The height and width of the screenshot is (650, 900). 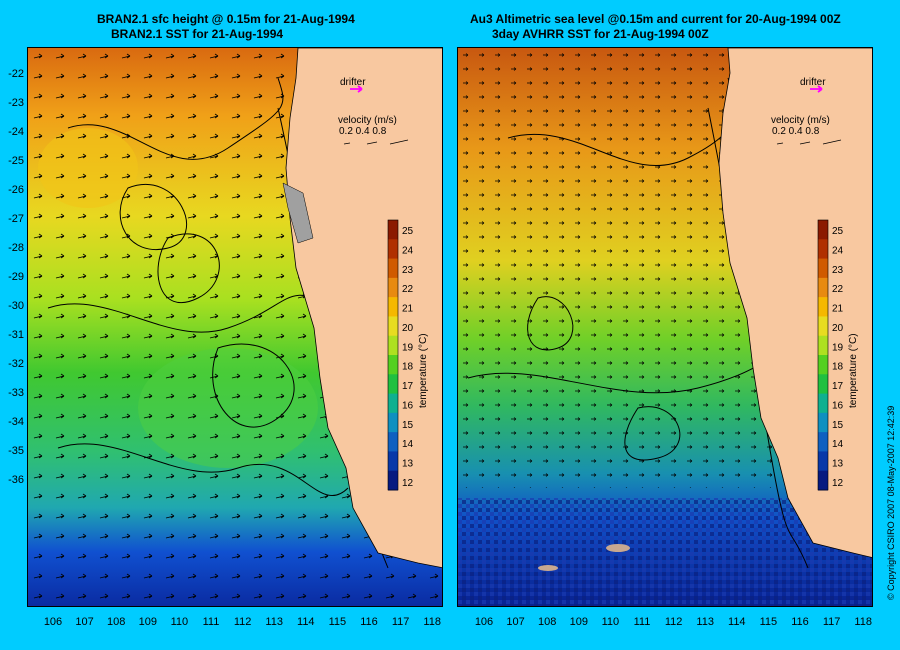 What do you see at coordinates (408, 309) in the screenshot?
I see `colorbar-tick-label: 21` at bounding box center [408, 309].